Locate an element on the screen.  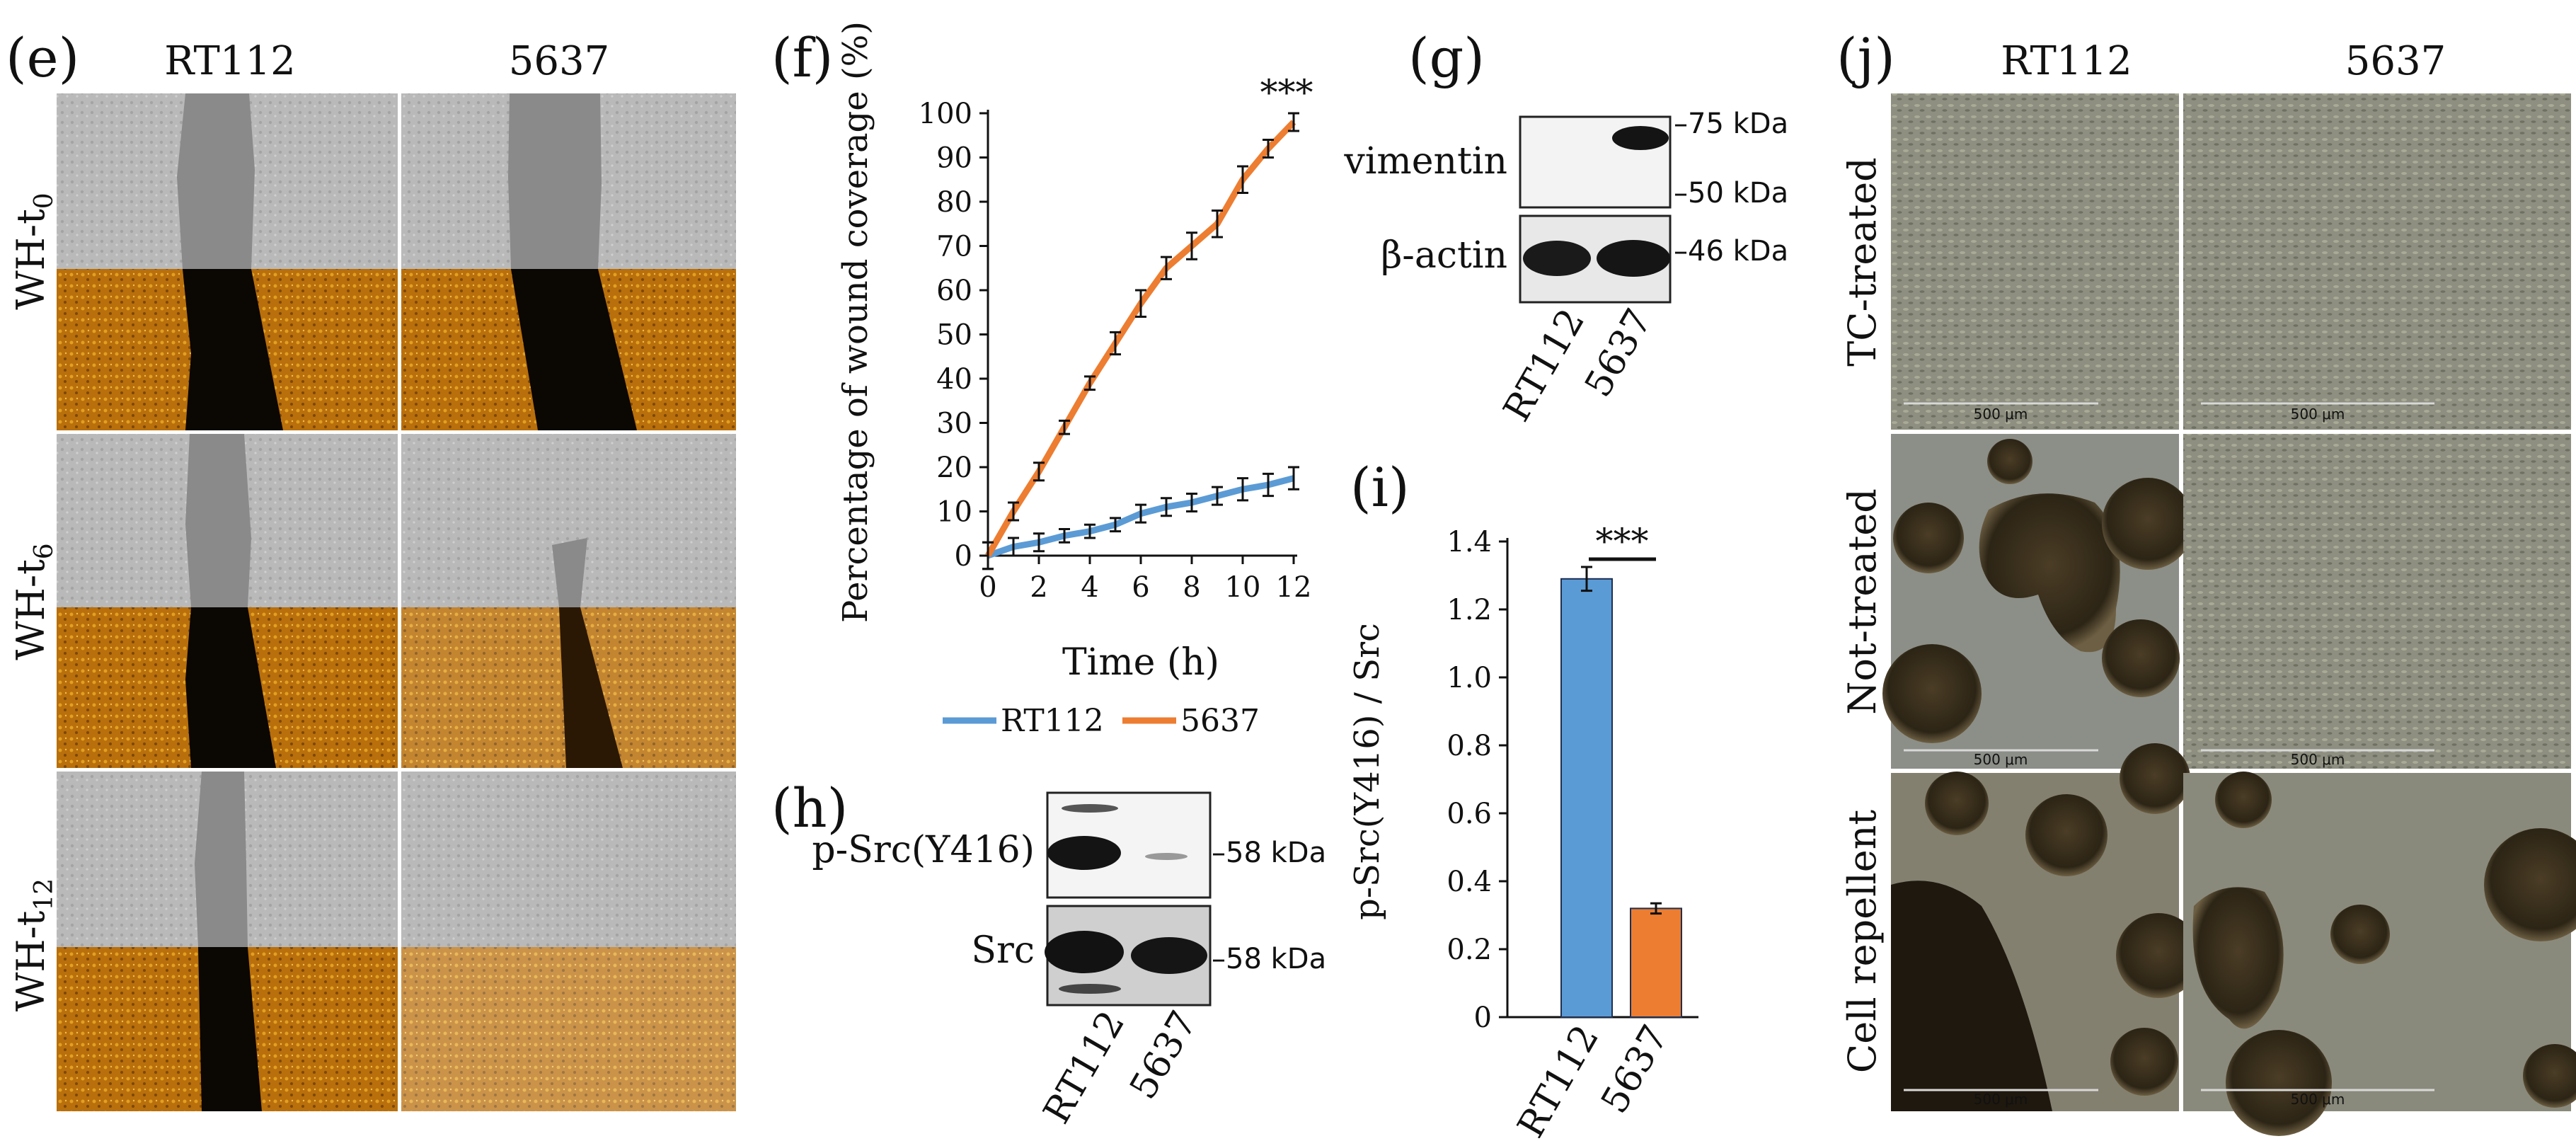
panel-i-ytick-label: 0.2 is located at coordinates (1470, 950).